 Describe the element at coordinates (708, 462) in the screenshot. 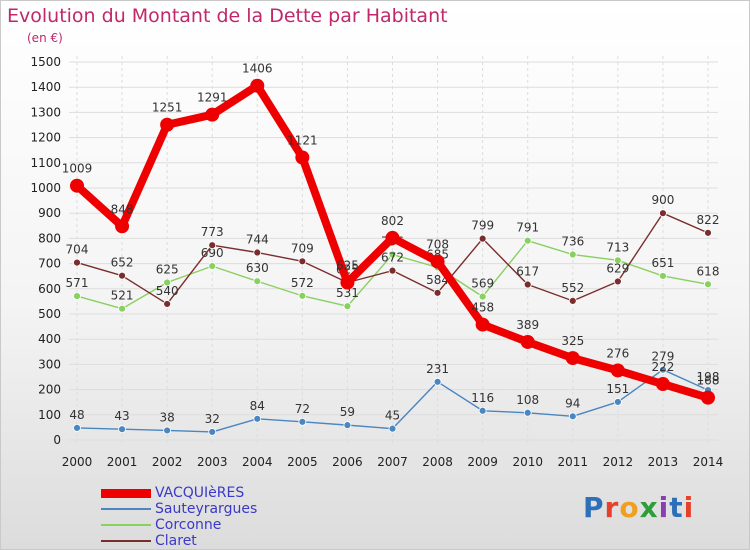

I see `x-tick-label: 2014` at that location.